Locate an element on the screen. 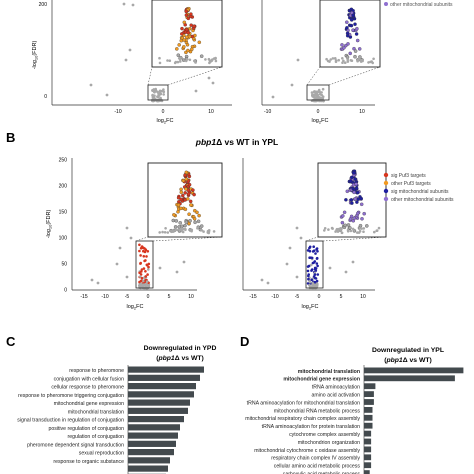 Image resolution: width=474 pixels, height=474 pixels. legend-label: other mitochondrial subunits is located at coordinates (422, 200).